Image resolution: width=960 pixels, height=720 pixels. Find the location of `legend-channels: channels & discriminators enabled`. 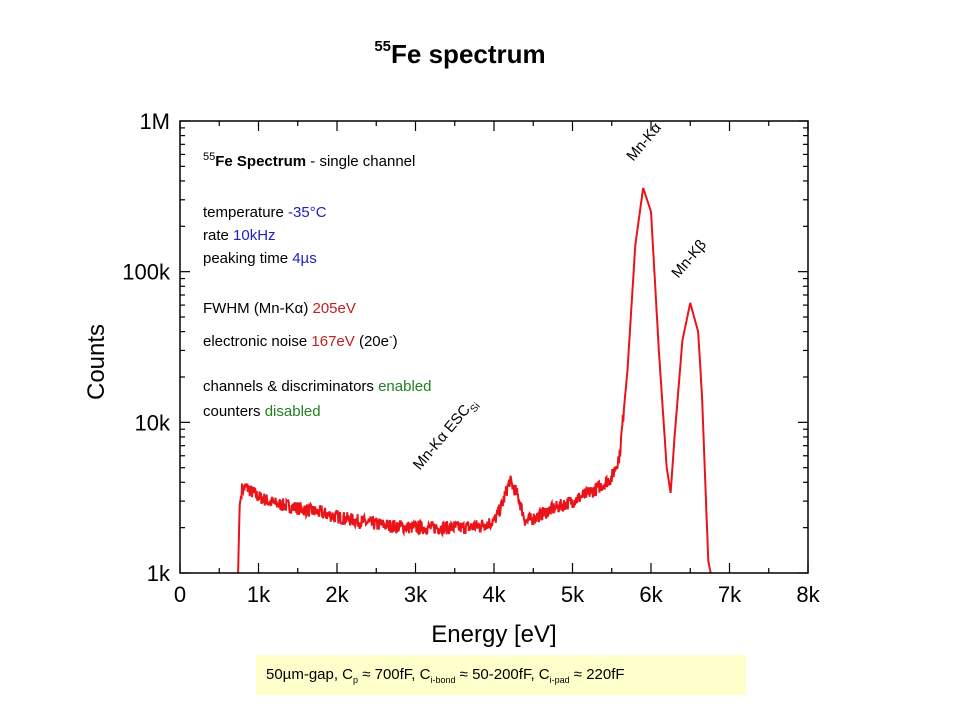

legend-channels: channels & discriminators enabled is located at coordinates (317, 386).